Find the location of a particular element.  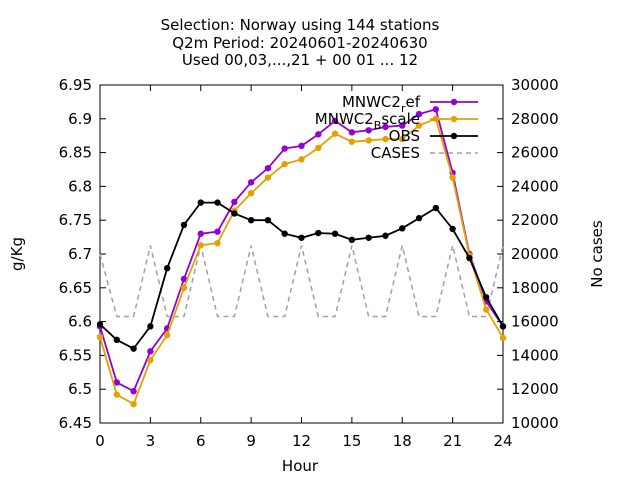

y-tick-label: 6.85 is located at coordinates (75, 153).